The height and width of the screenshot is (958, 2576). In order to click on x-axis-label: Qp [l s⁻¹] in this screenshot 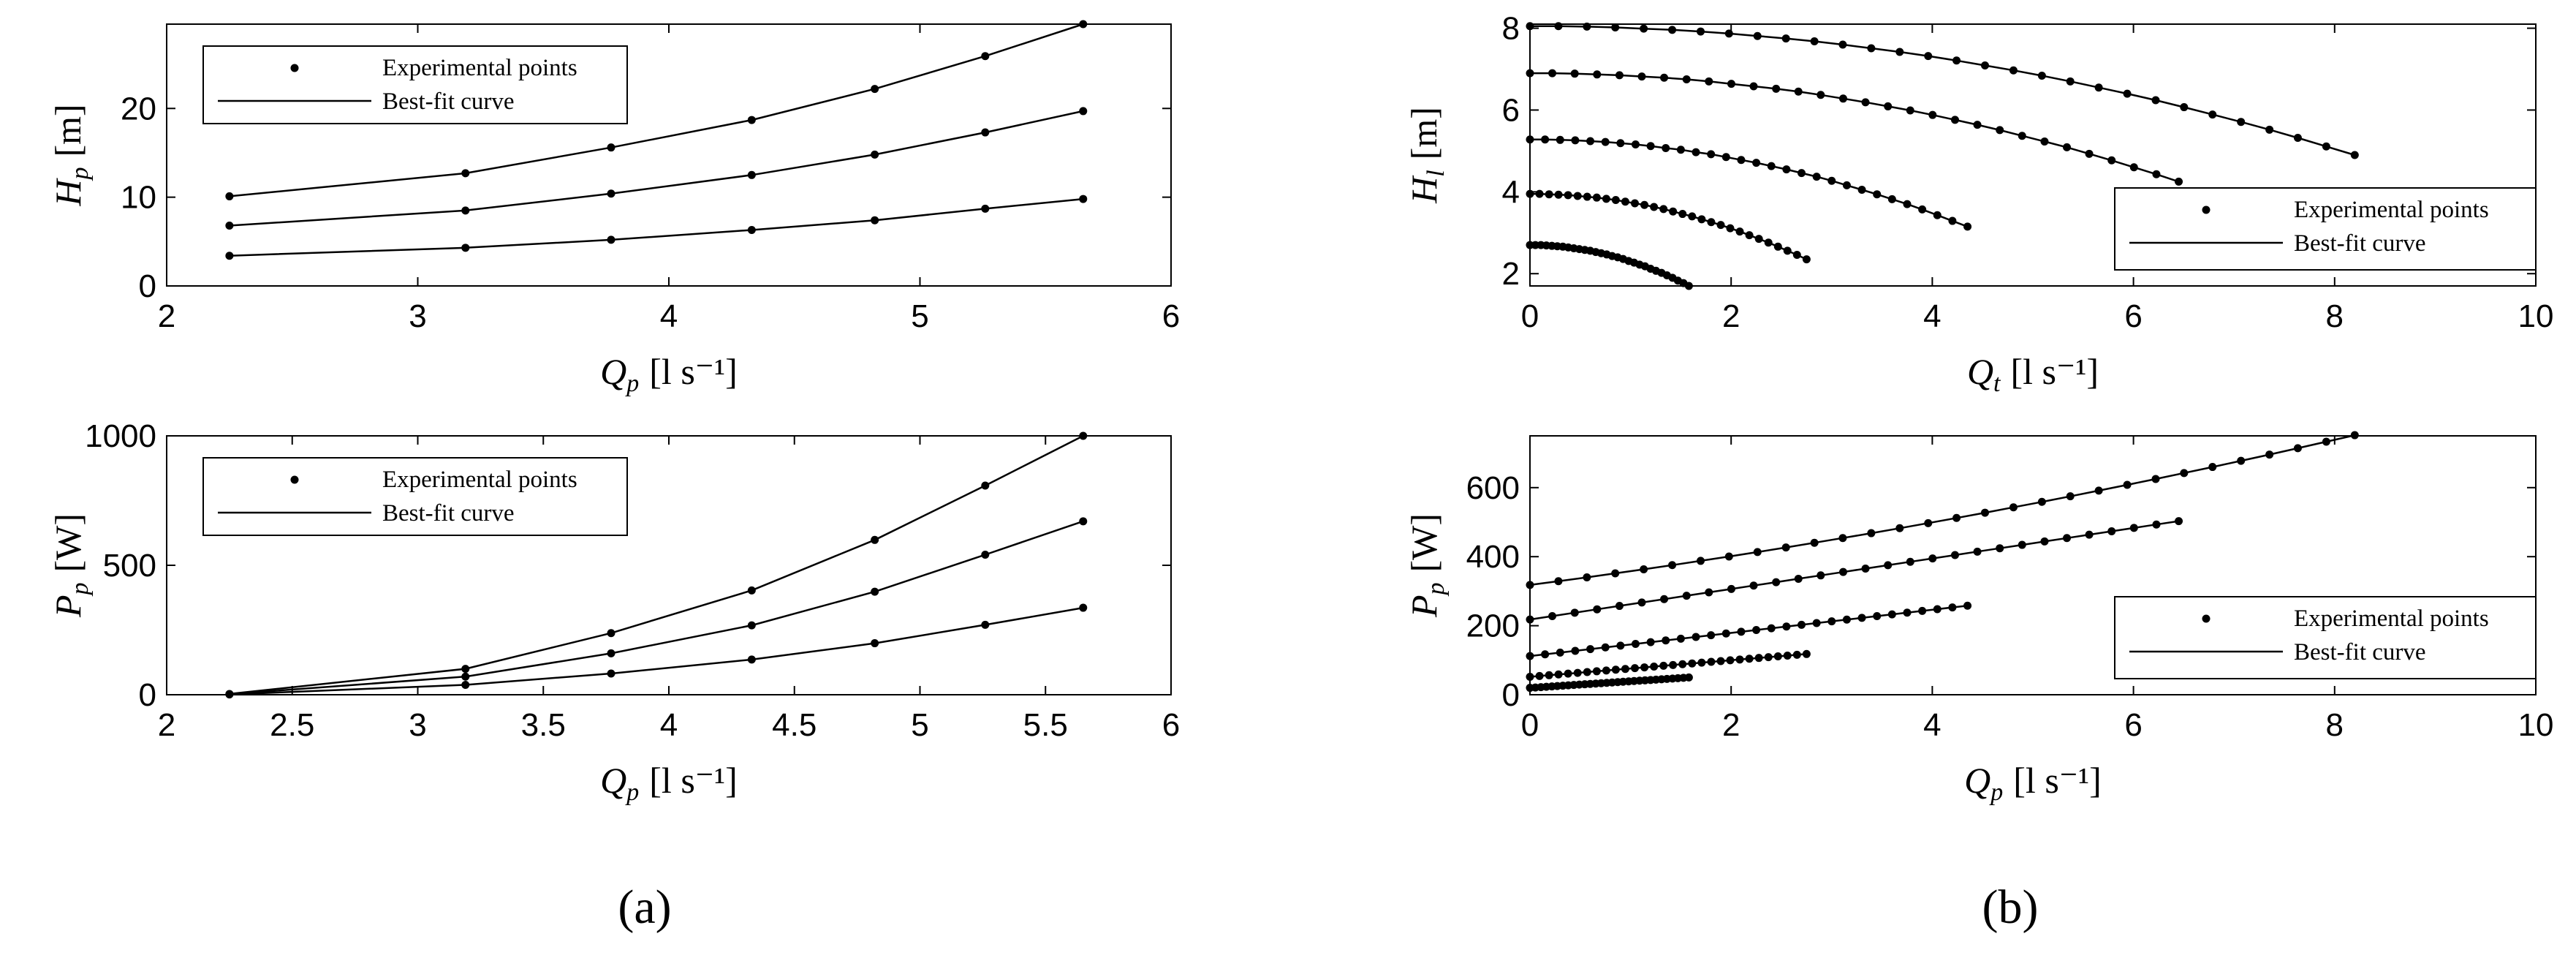, I will do `click(2033, 783)`.